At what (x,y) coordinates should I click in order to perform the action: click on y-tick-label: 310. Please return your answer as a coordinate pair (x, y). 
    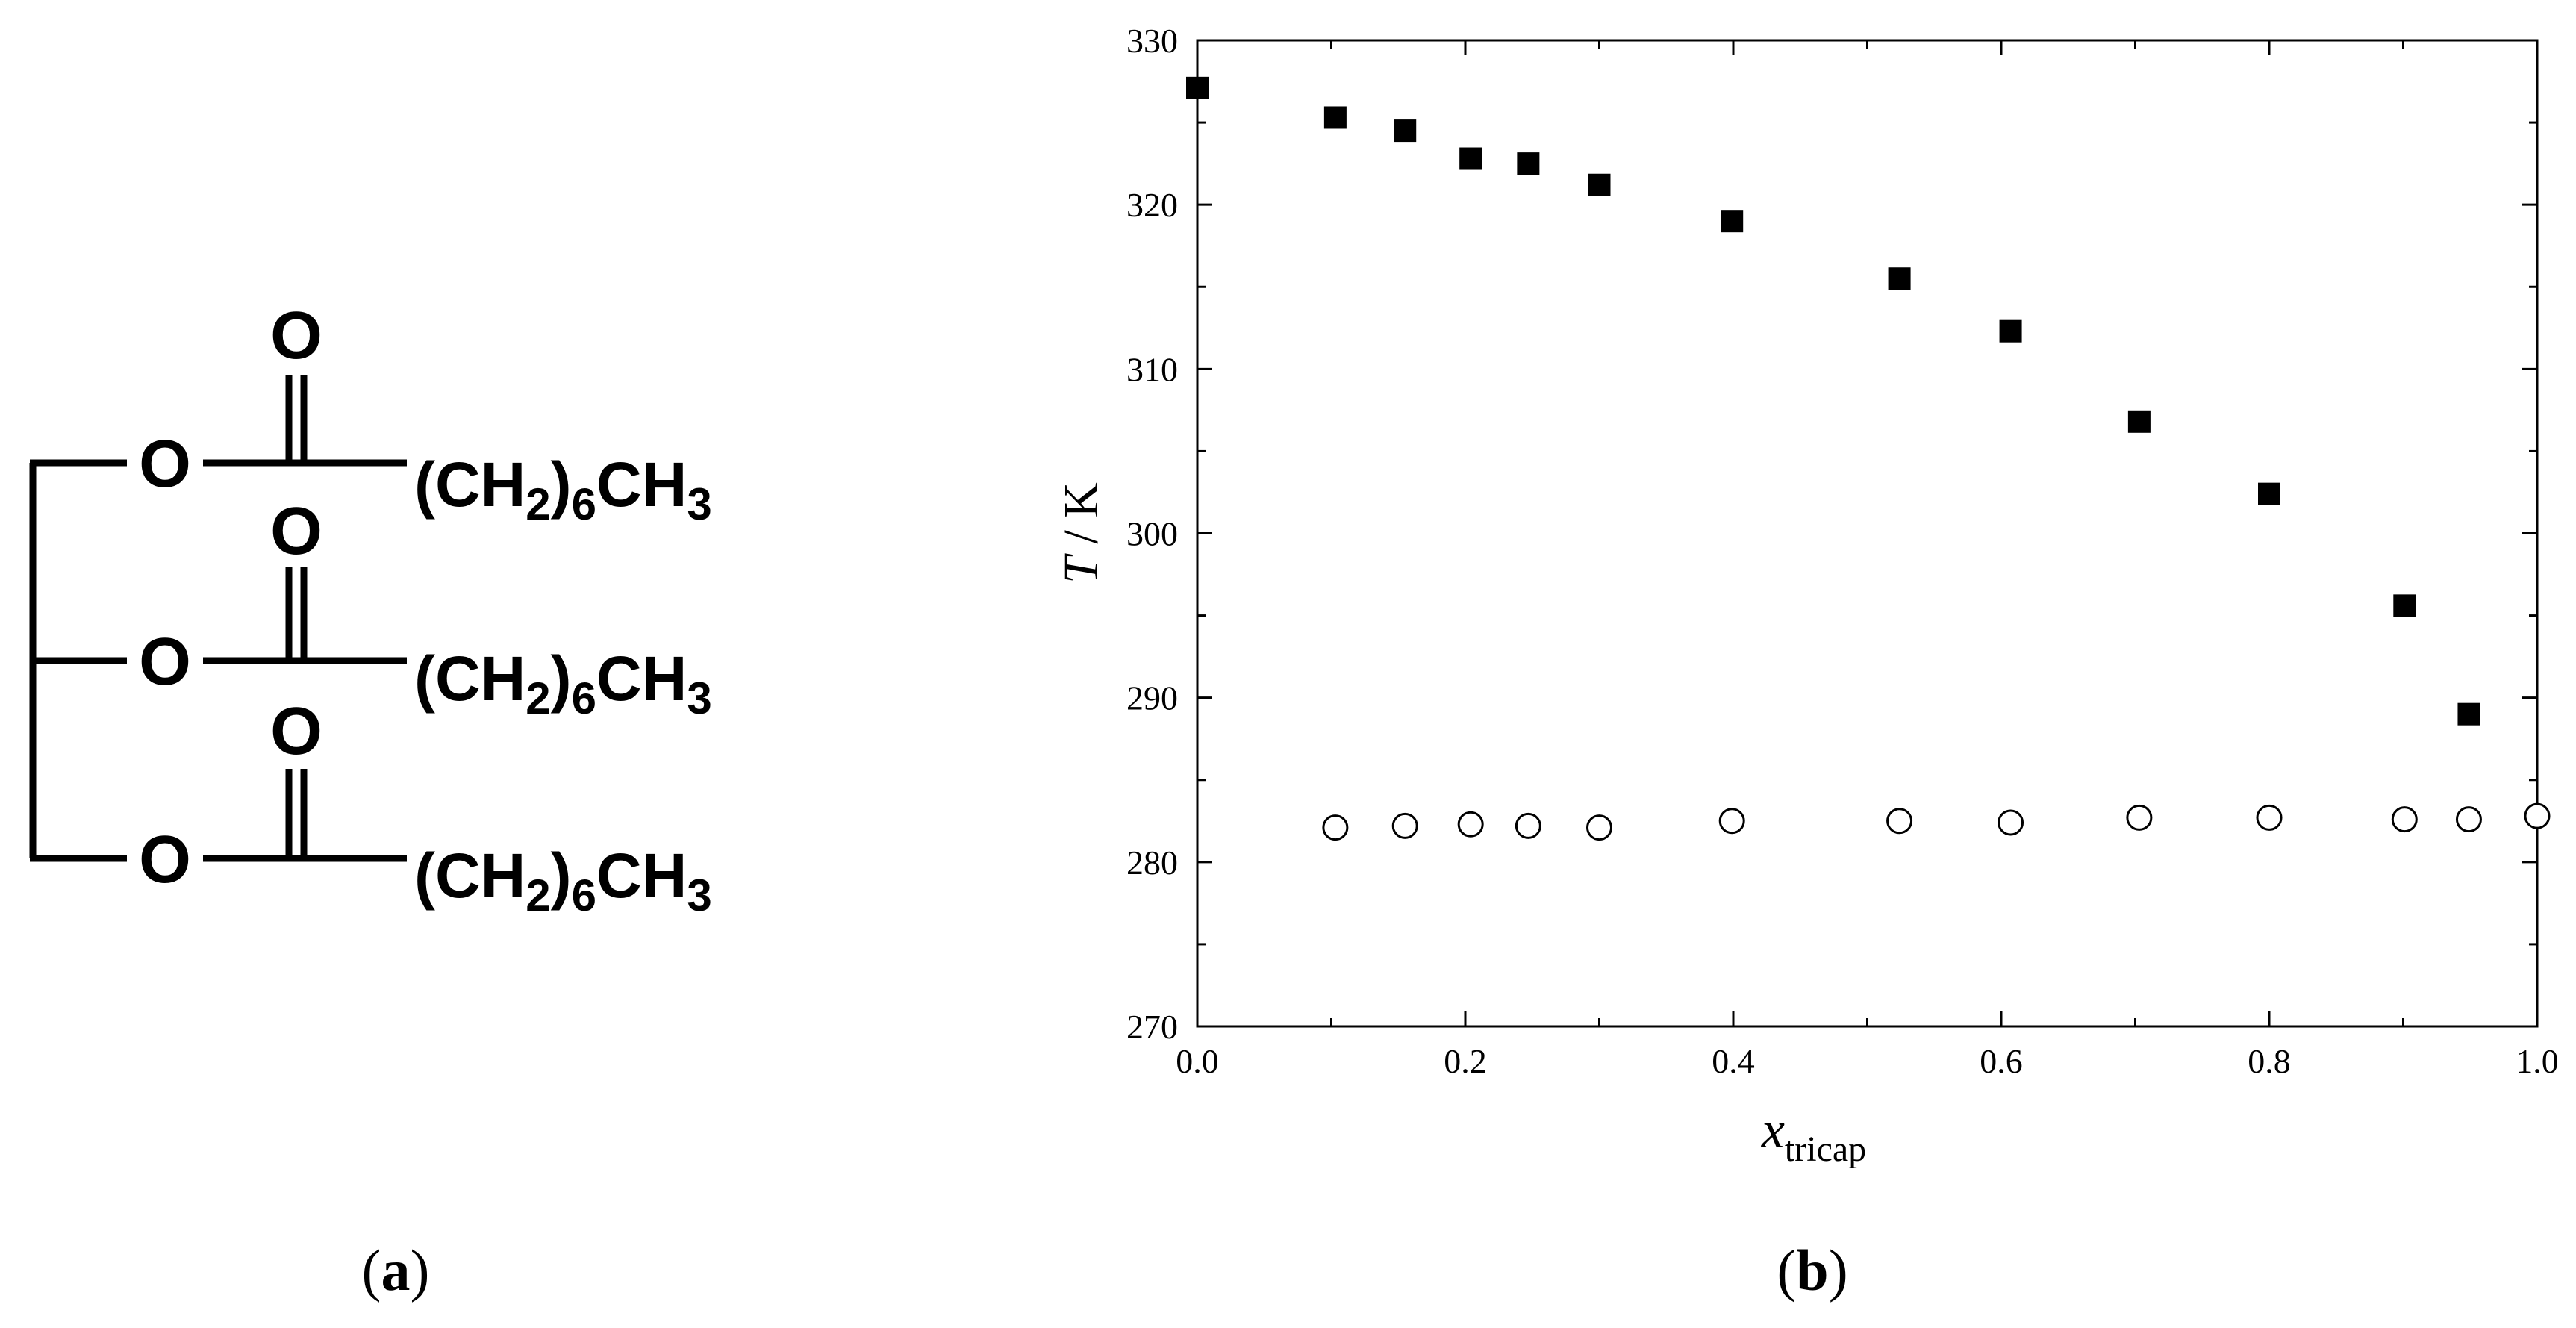
    Looking at the image, I should click on (1152, 369).